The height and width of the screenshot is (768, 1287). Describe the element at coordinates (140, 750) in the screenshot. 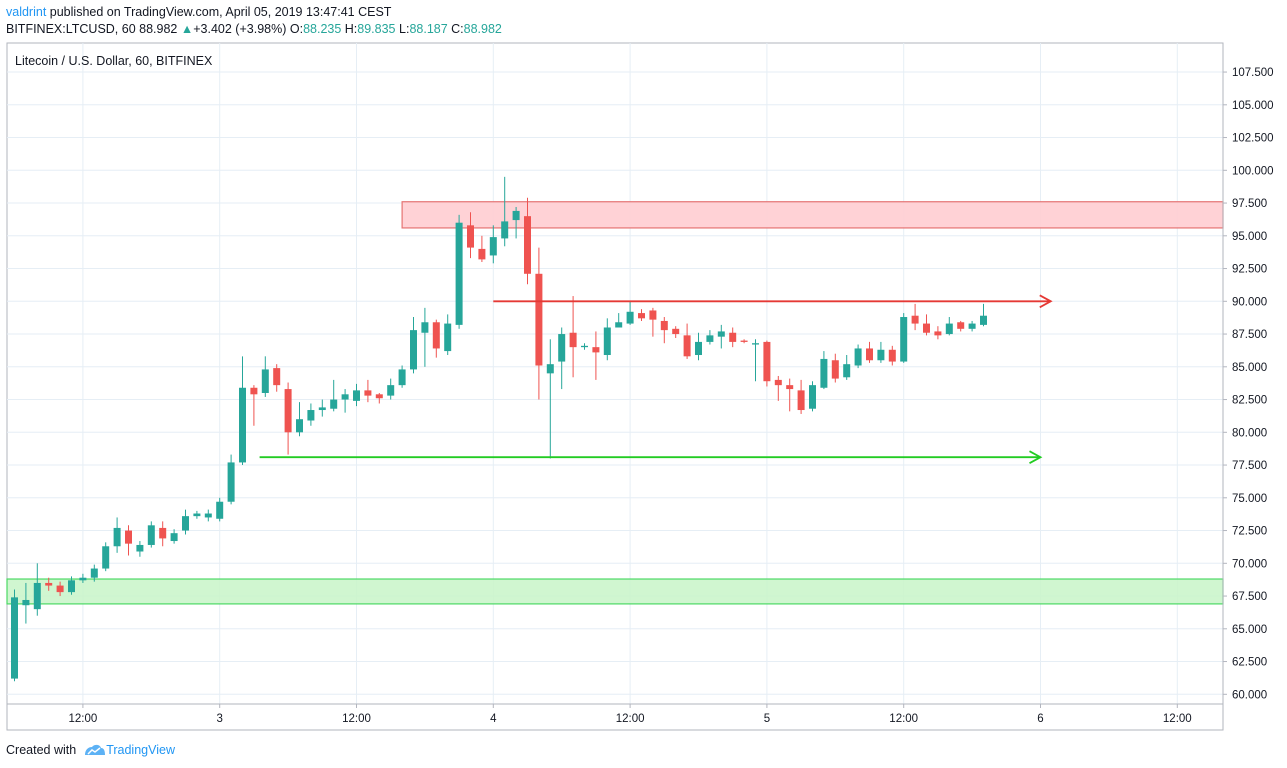

I see `brand-label: TradingView` at that location.